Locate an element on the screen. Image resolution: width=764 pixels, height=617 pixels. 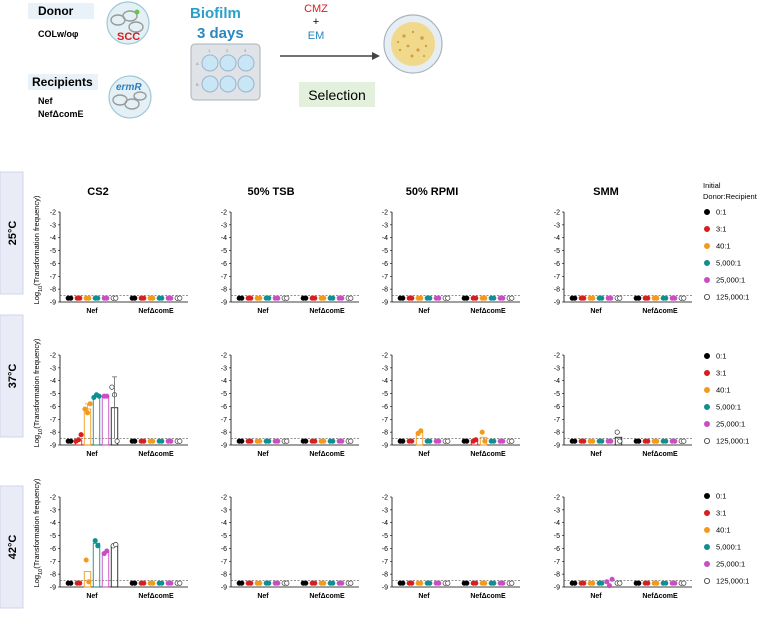
col-title-cs2: CS2 is located at coordinates (97, 192).